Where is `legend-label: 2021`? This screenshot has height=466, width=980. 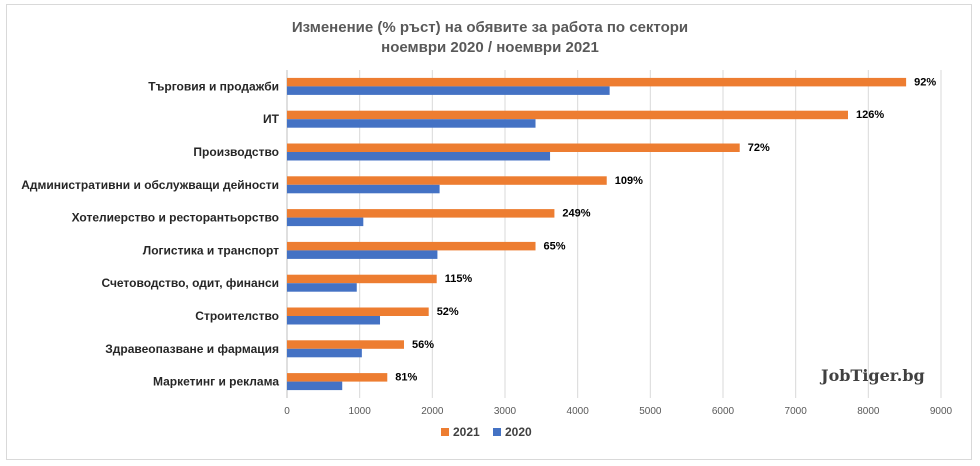
legend-label: 2021 is located at coordinates (466, 432).